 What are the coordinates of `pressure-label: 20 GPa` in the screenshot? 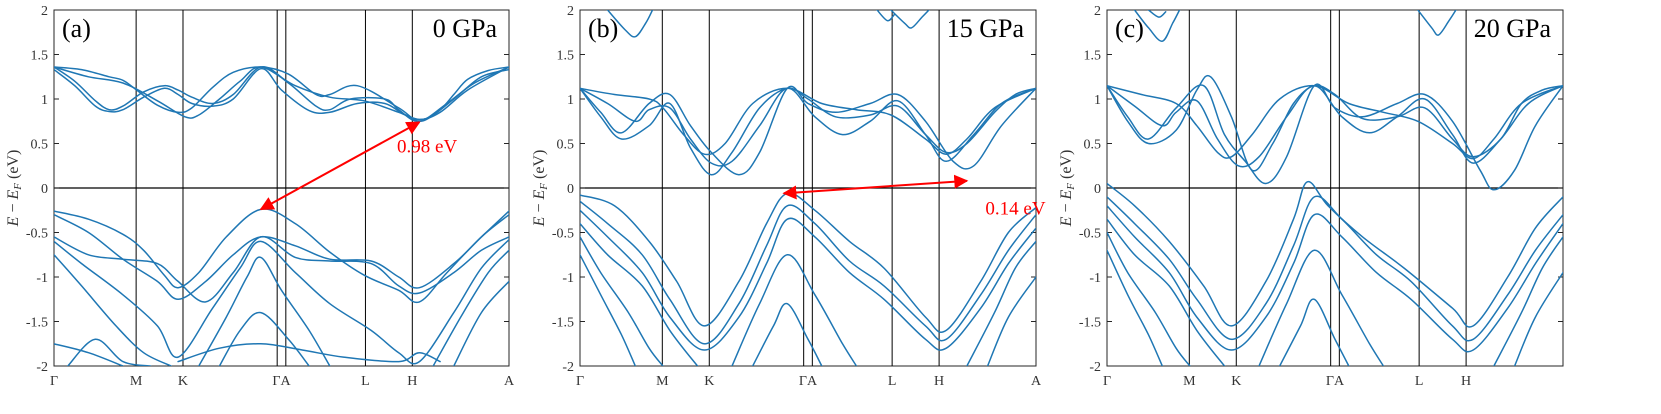 It's located at (1513, 28).